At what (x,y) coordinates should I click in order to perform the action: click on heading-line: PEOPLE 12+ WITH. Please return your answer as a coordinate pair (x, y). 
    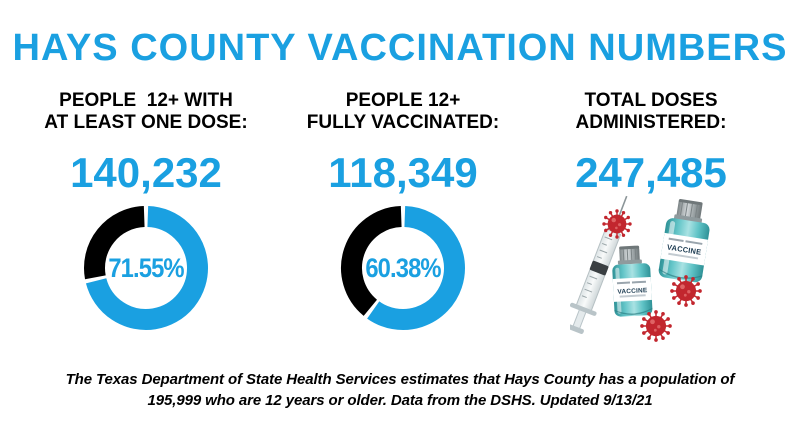
    Looking at the image, I should click on (146, 100).